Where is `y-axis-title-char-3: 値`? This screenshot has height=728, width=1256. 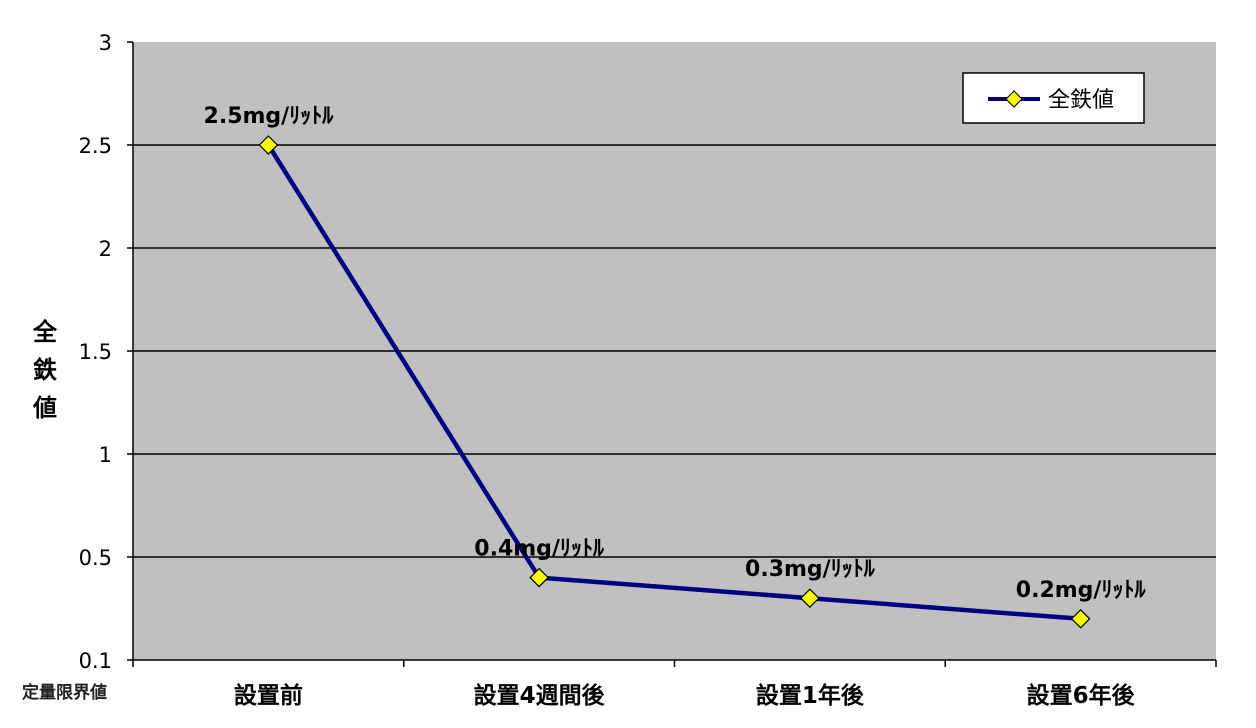 y-axis-title-char-3: 値 is located at coordinates (44, 408).